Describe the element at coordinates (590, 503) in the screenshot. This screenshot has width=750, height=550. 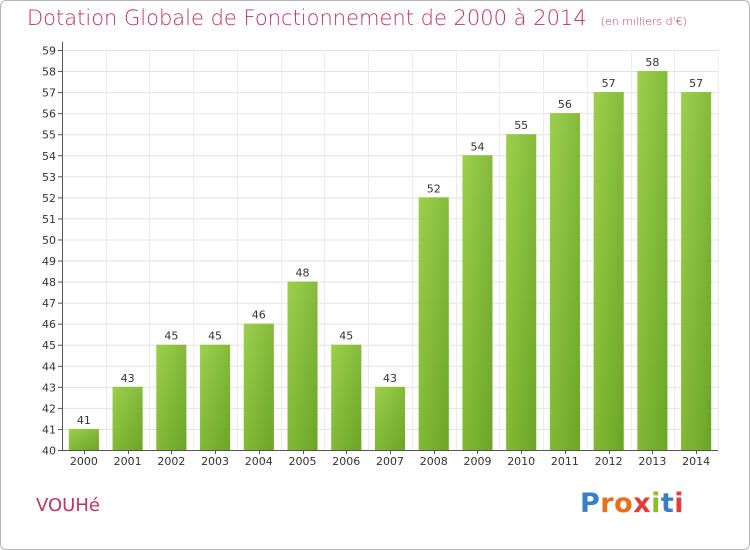
I see `logo-letter: P` at that location.